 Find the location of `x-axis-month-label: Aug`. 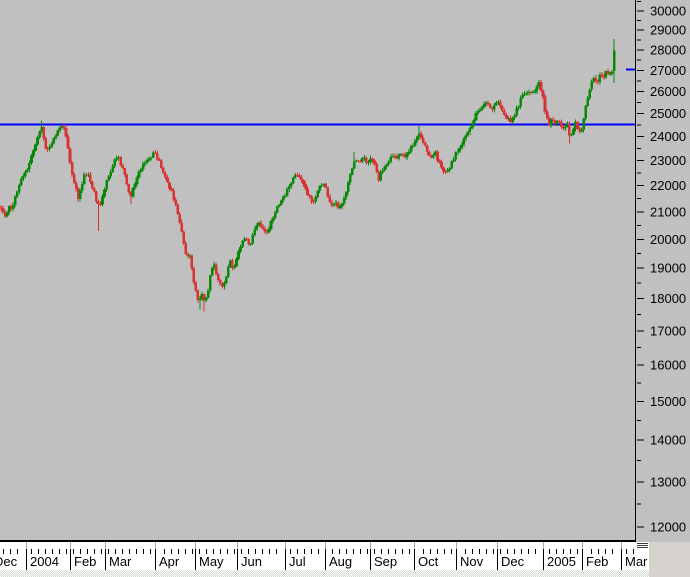

x-axis-month-label: Aug is located at coordinates (341, 561).